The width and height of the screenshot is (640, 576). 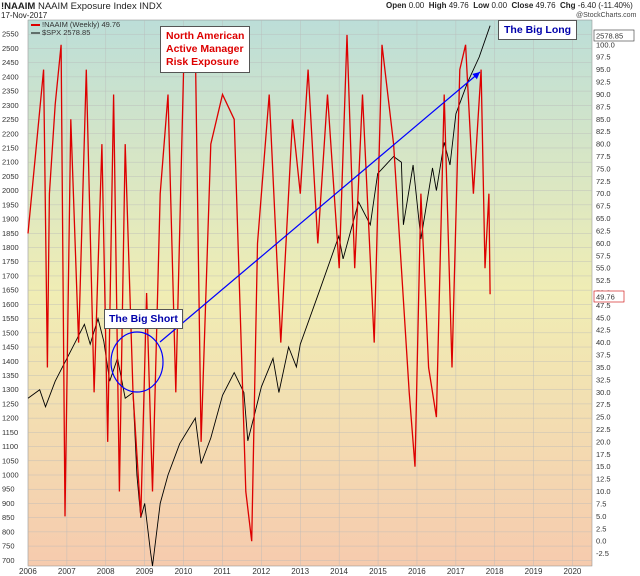 What do you see at coordinates (8, 531) in the screenshot?
I see `left-tick-label: 800` at bounding box center [8, 531].